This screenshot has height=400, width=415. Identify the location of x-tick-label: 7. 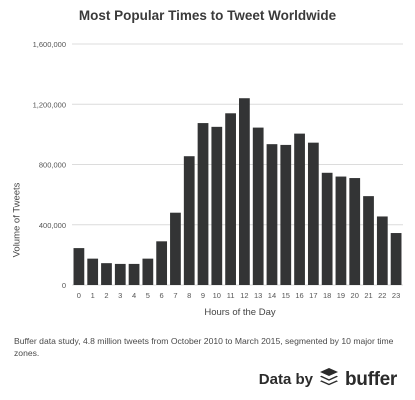
(175, 295).